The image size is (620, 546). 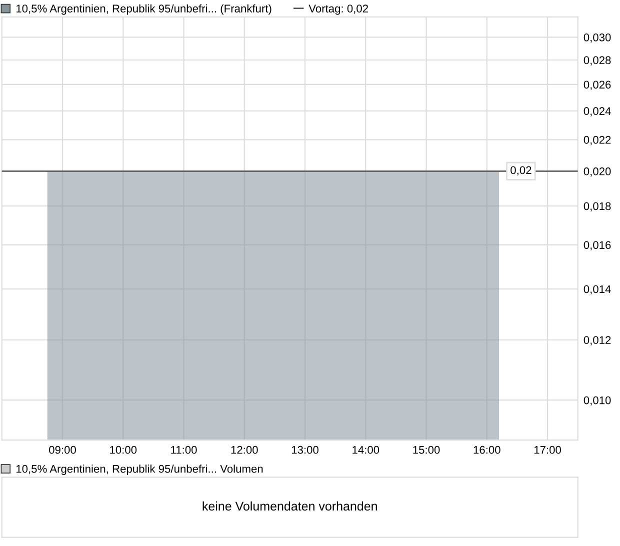 What do you see at coordinates (597, 172) in the screenshot?
I see `y-tick-label: 0,020` at bounding box center [597, 172].